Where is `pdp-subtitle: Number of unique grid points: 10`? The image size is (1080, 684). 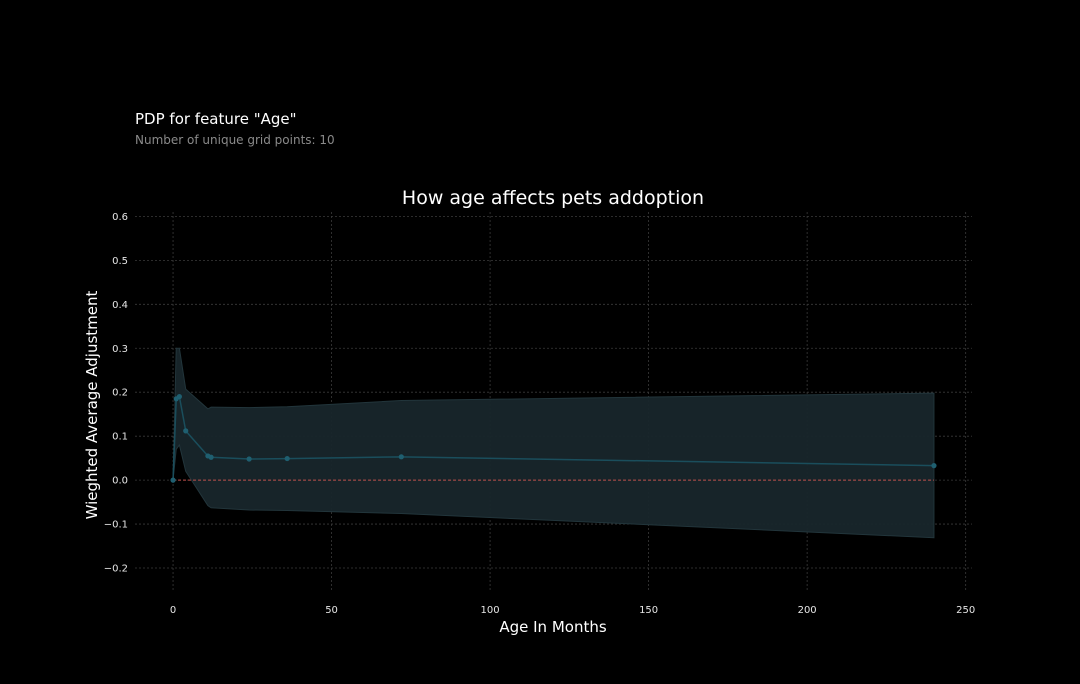
pdp-subtitle: Number of unique grid points: 10 is located at coordinates (235, 140).